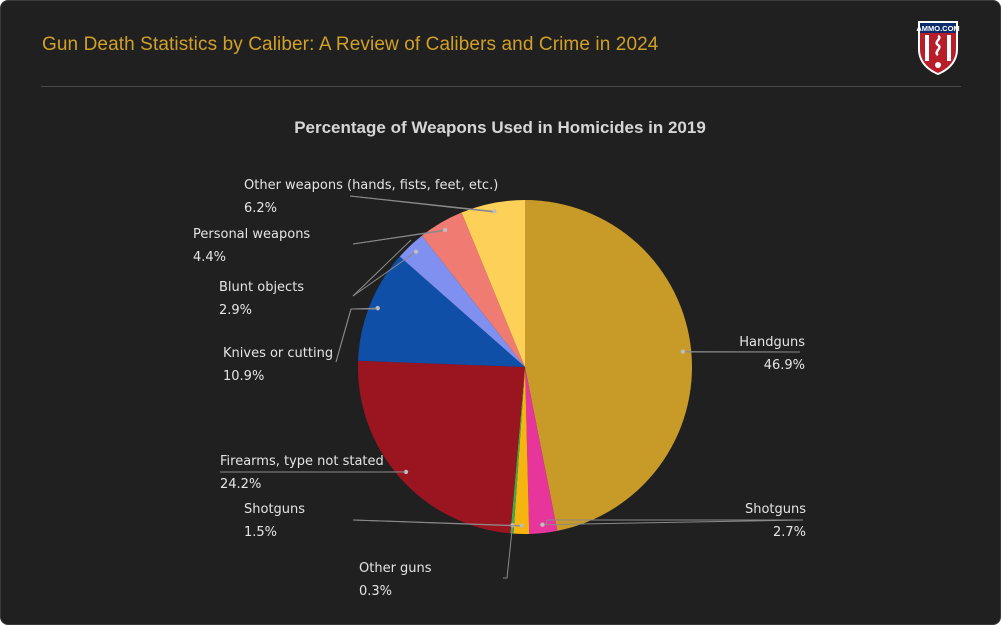 This screenshot has width=1001, height=625. Describe the element at coordinates (260, 532) in the screenshot. I see `slice-value-label: 1.5%` at that location.